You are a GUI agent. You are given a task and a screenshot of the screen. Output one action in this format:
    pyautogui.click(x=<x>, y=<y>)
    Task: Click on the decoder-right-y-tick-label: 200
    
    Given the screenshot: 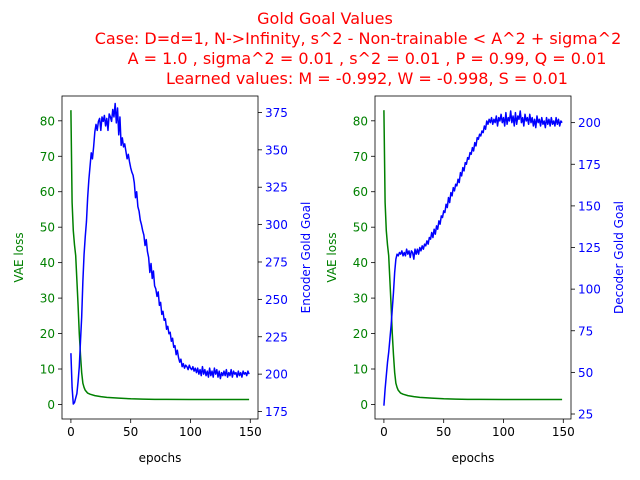 What is the action you would take?
    pyautogui.click(x=589, y=123)
    